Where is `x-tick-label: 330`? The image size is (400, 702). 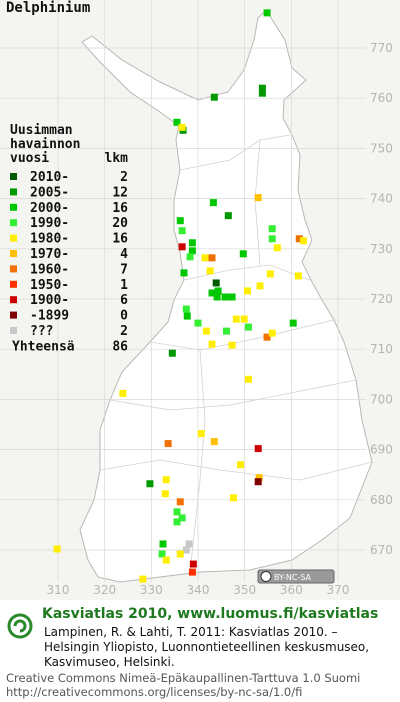
x-tick-label: 330 is located at coordinates (151, 590).